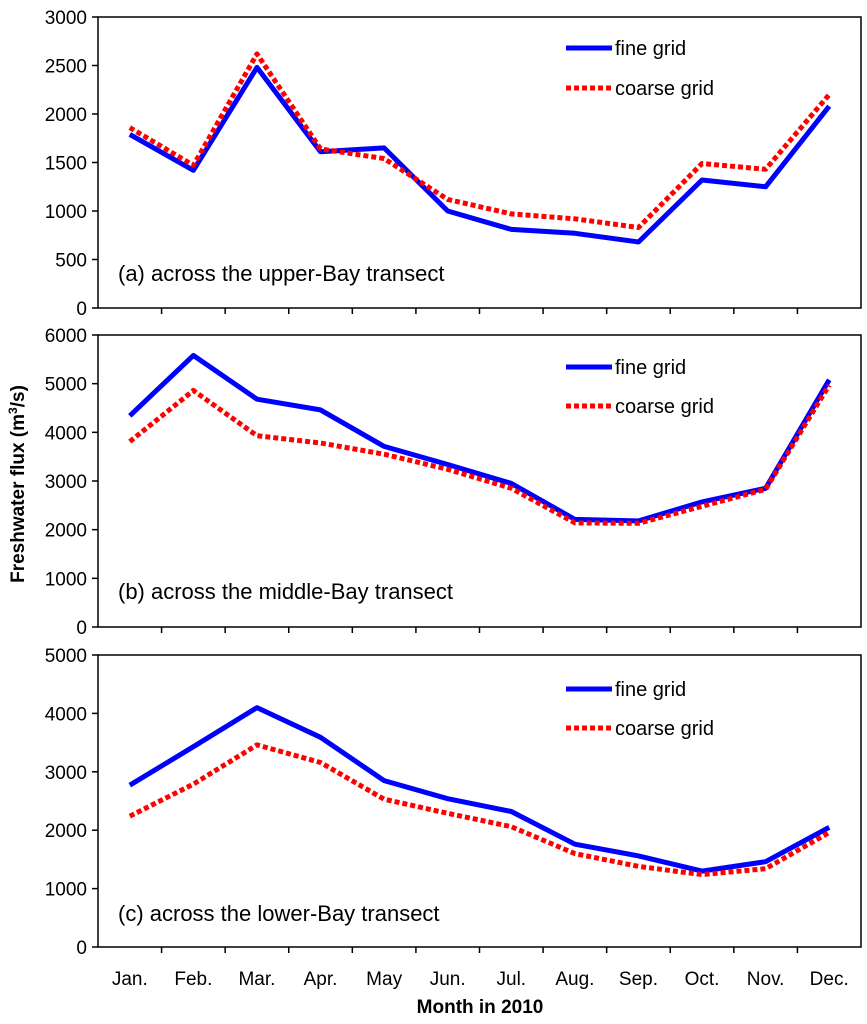  I want to click on panel-c-title: (c) across the lower-Bay transect, so click(279, 913).